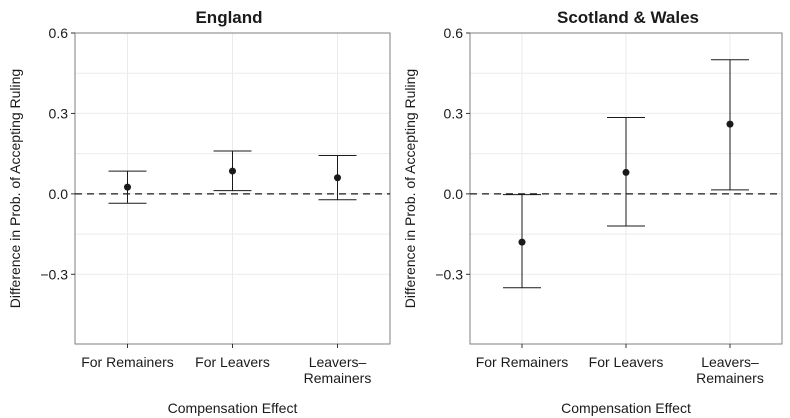  I want to click on panel-title: Scotland & Wales, so click(628, 17).